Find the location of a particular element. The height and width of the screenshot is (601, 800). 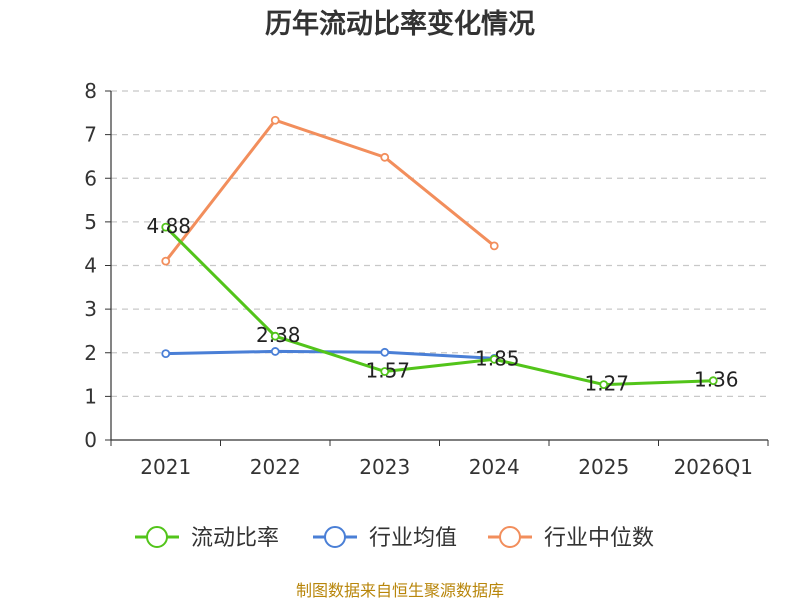

legend: 流动比率 行业均值 行业中位数 is located at coordinates (394, 538).